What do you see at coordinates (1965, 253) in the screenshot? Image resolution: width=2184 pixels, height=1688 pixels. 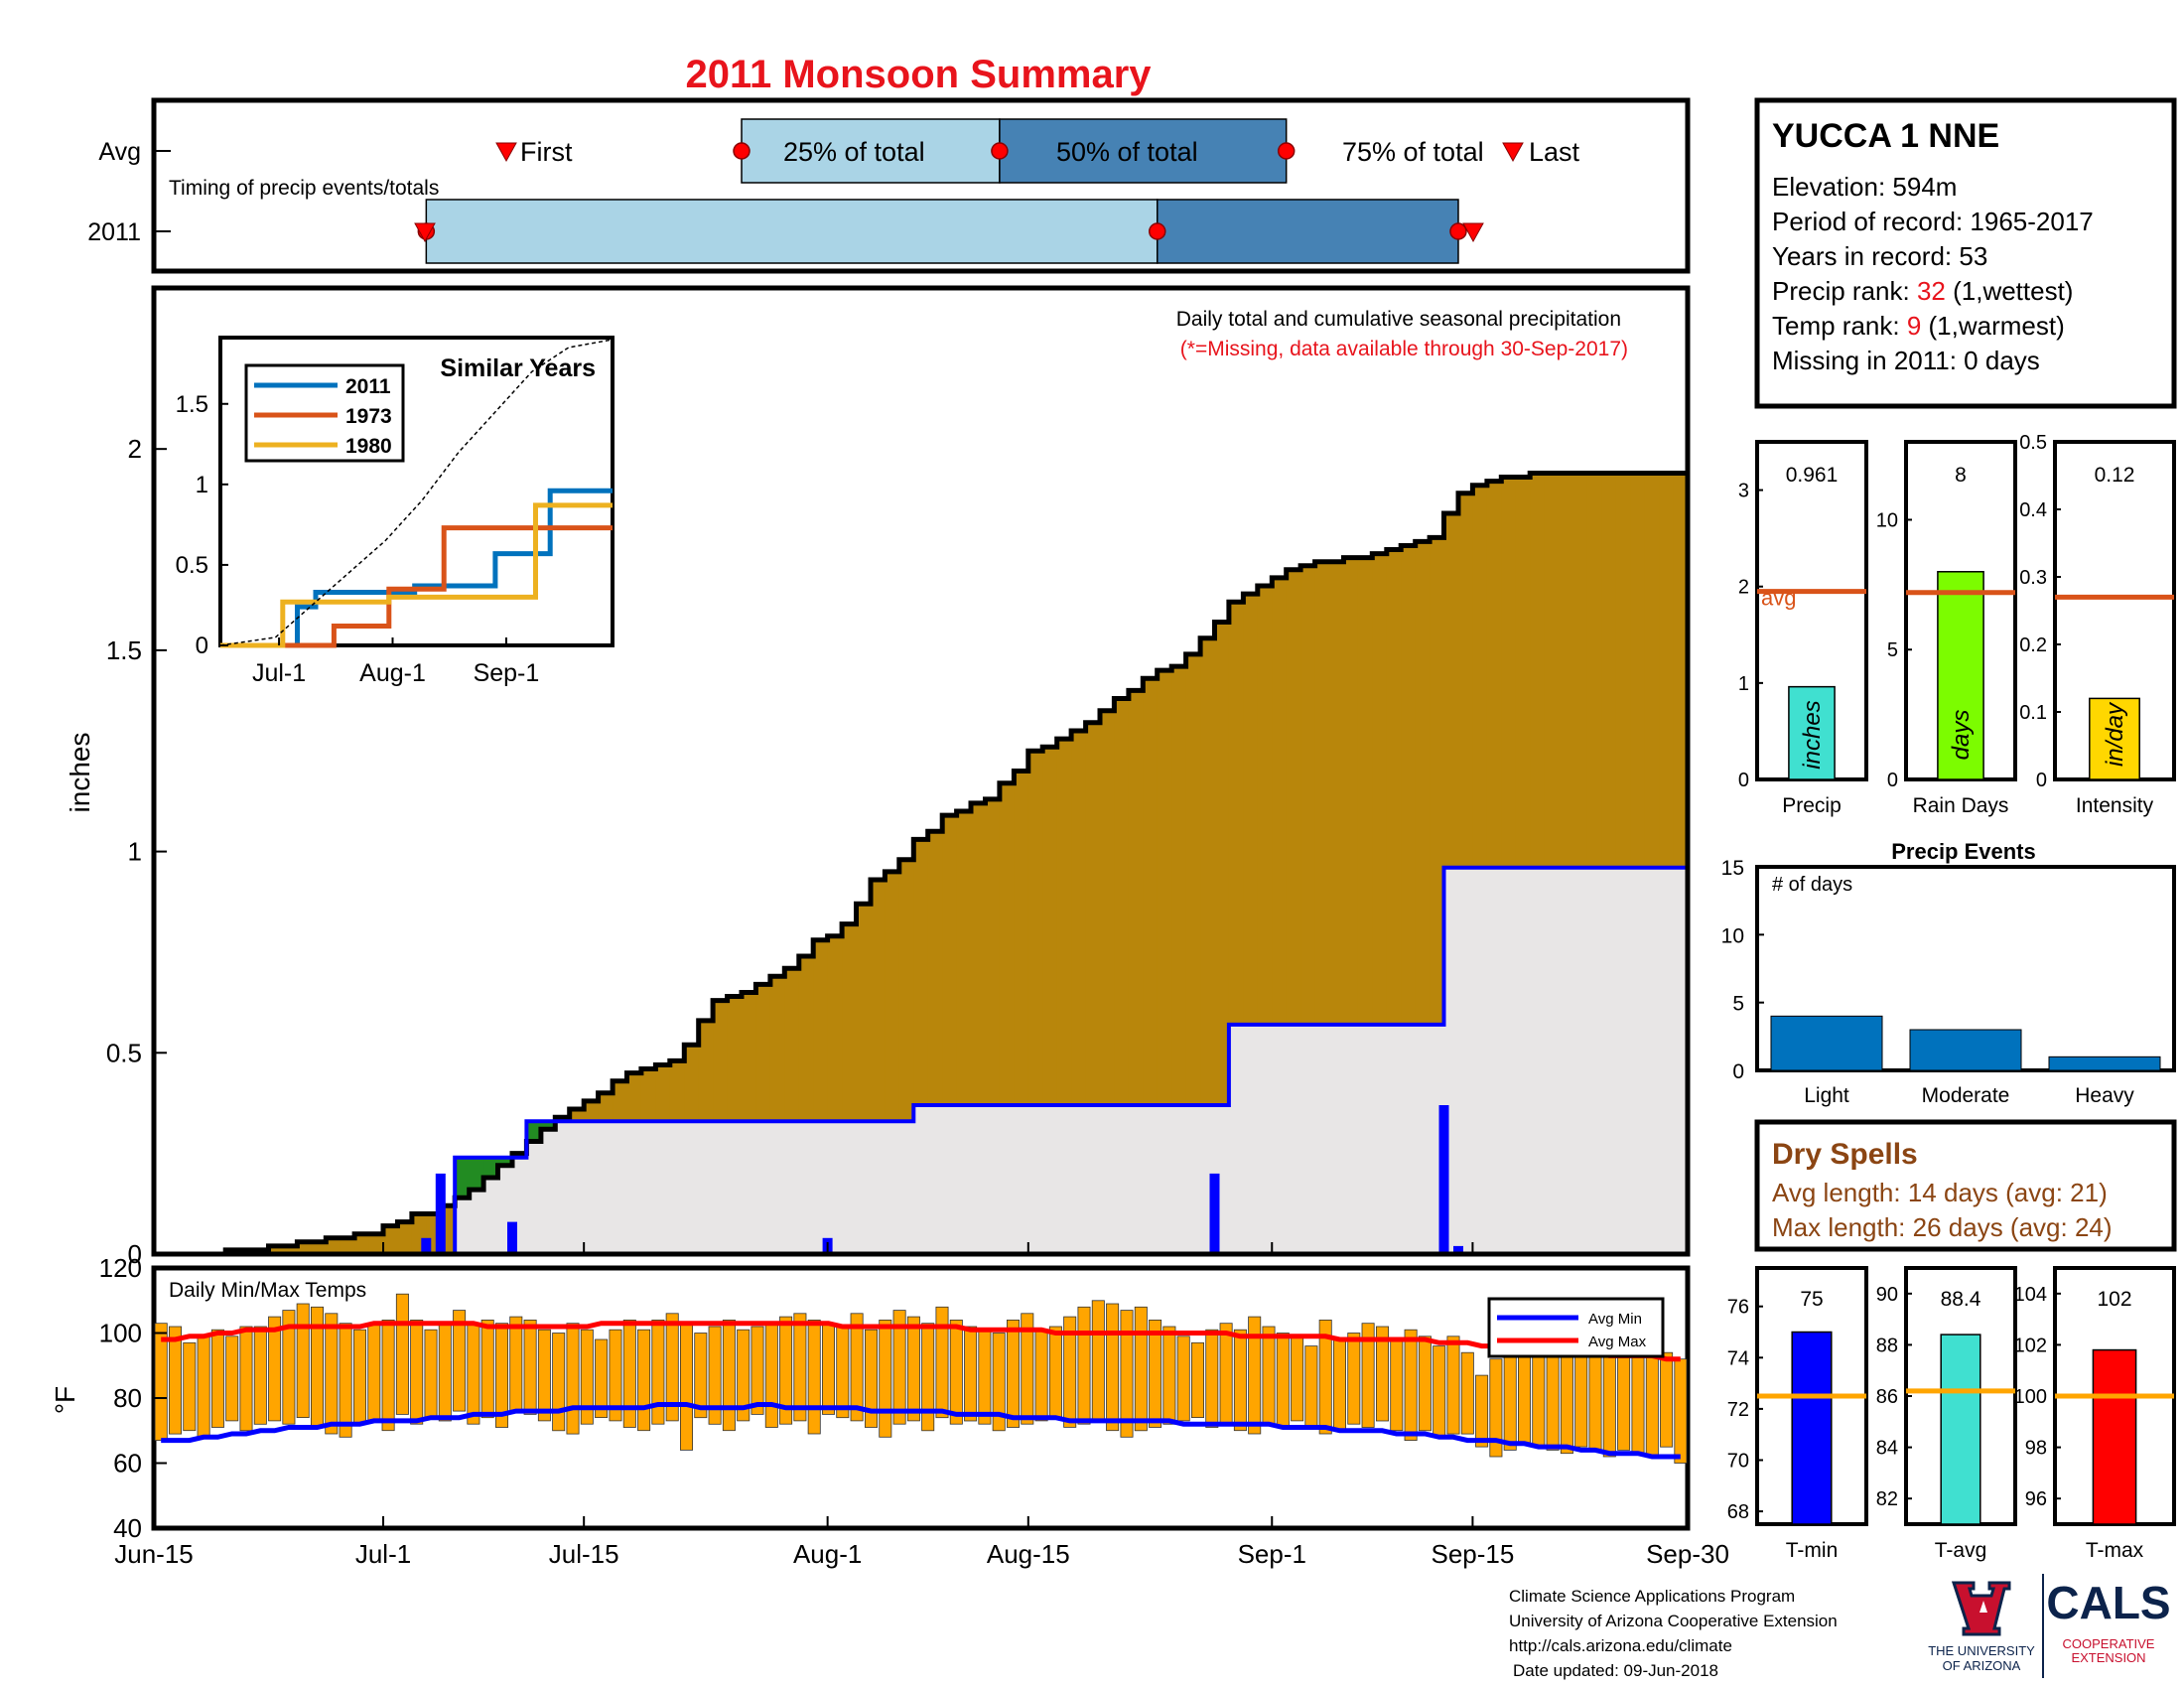 I see `station-frame` at bounding box center [1965, 253].